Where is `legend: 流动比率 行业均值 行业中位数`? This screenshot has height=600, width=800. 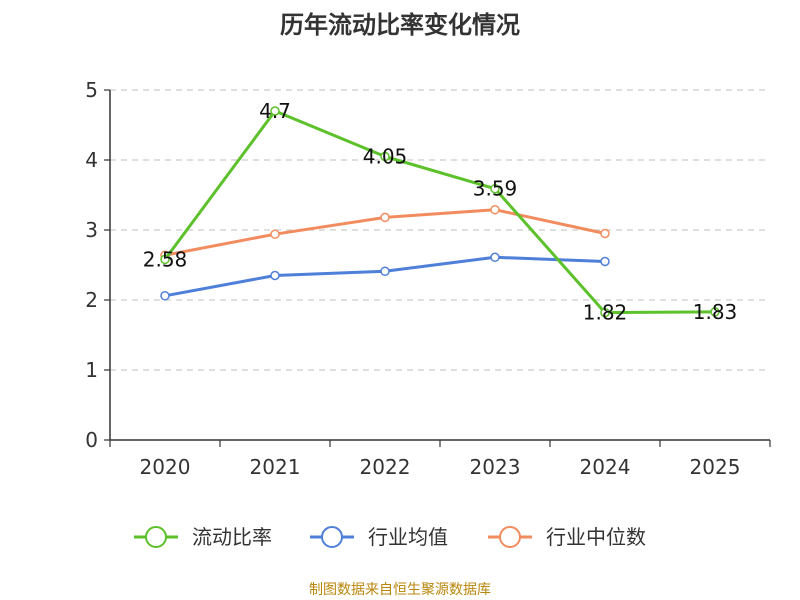
legend: 流动比率 行业均值 行业中位数 is located at coordinates (390, 537).